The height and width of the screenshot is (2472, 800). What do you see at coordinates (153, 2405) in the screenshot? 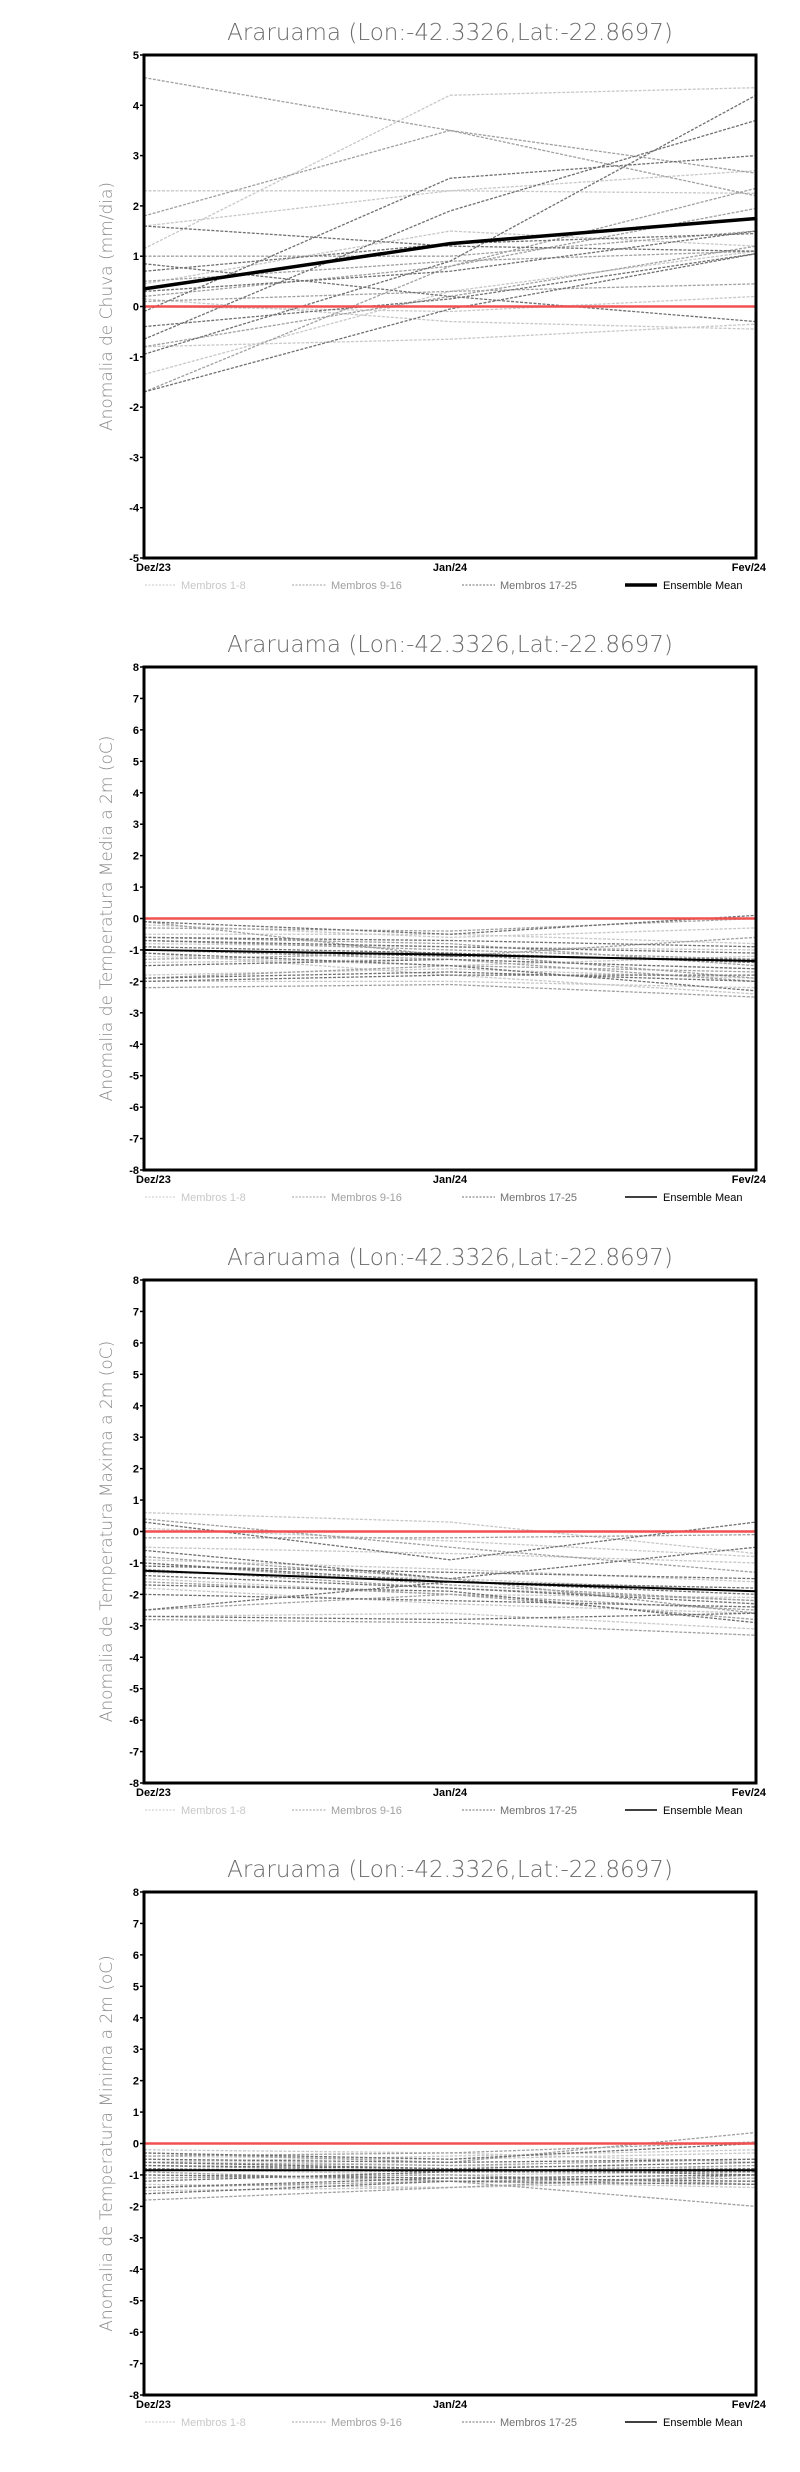
I see `x-tick-label: Dez/23` at bounding box center [153, 2405].